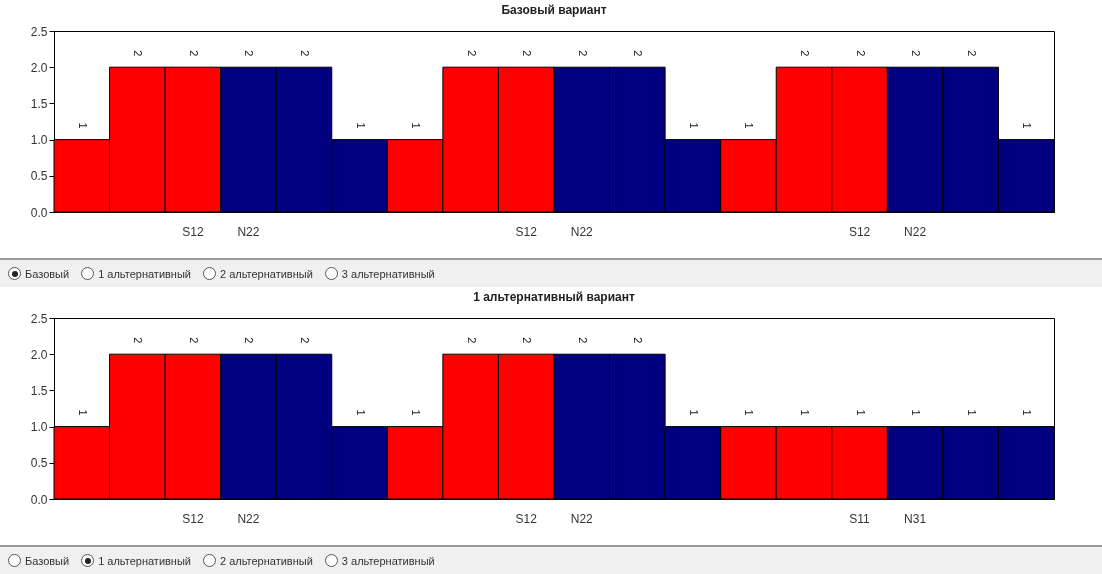 This screenshot has width=1102, height=574. Describe the element at coordinates (554, 297) in the screenshot. I see `chart-title: 1 альтернативный вариант` at that location.